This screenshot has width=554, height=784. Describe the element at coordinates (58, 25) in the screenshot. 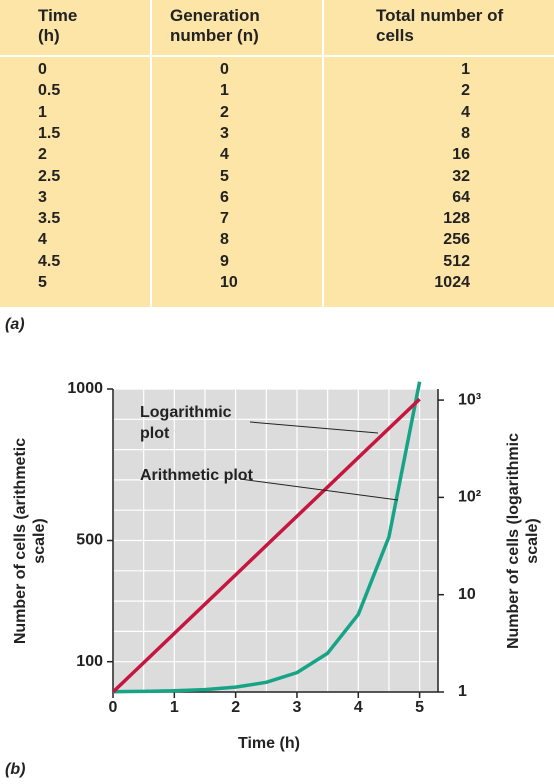

I see `header-cell: Time (h)` at that location.